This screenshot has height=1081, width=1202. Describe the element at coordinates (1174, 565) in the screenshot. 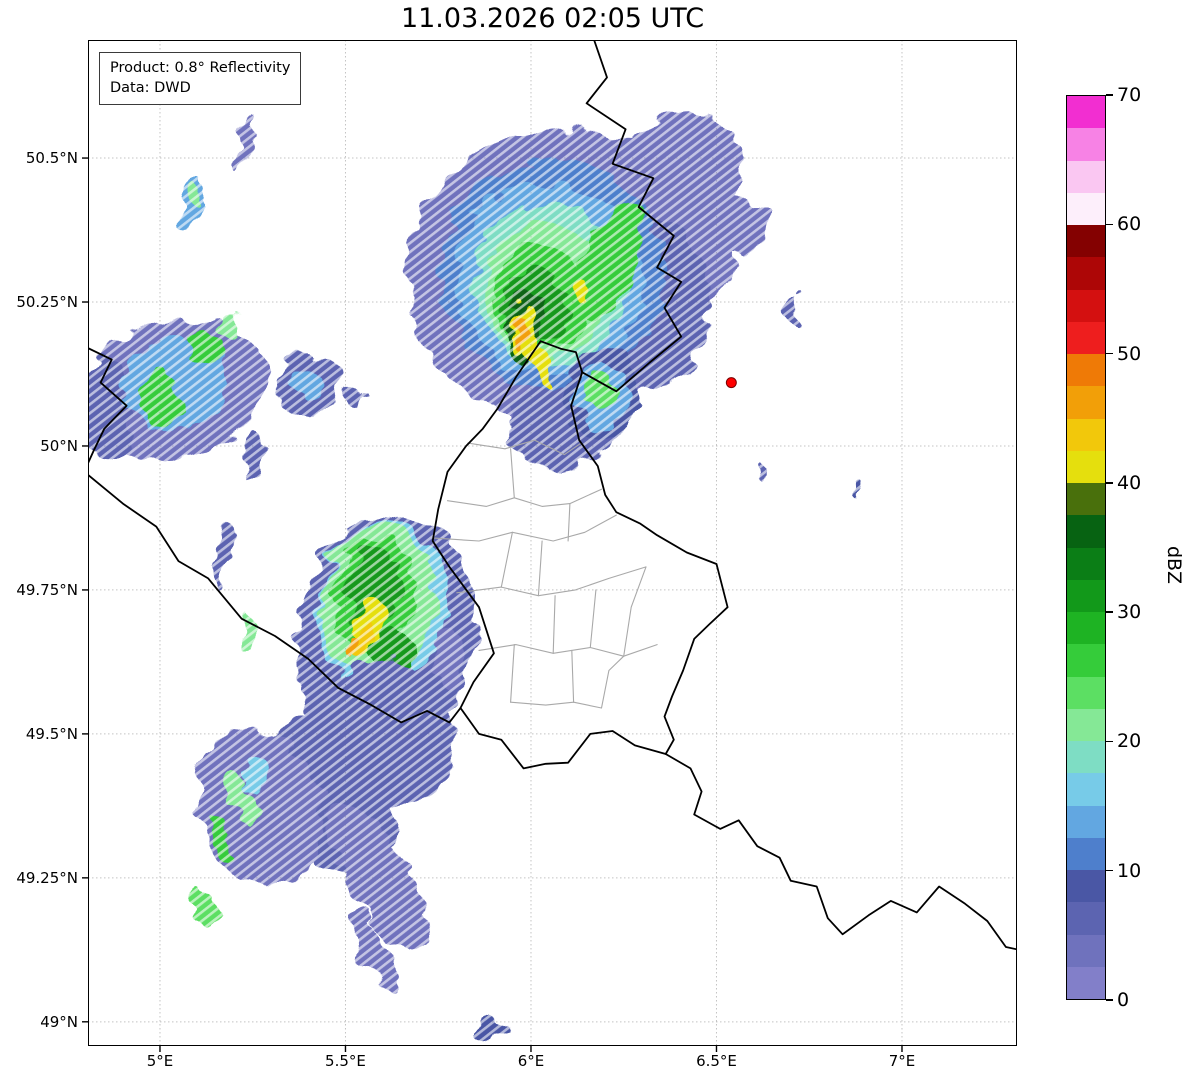

I see `colorbar-unit-label: dBZ` at that location.